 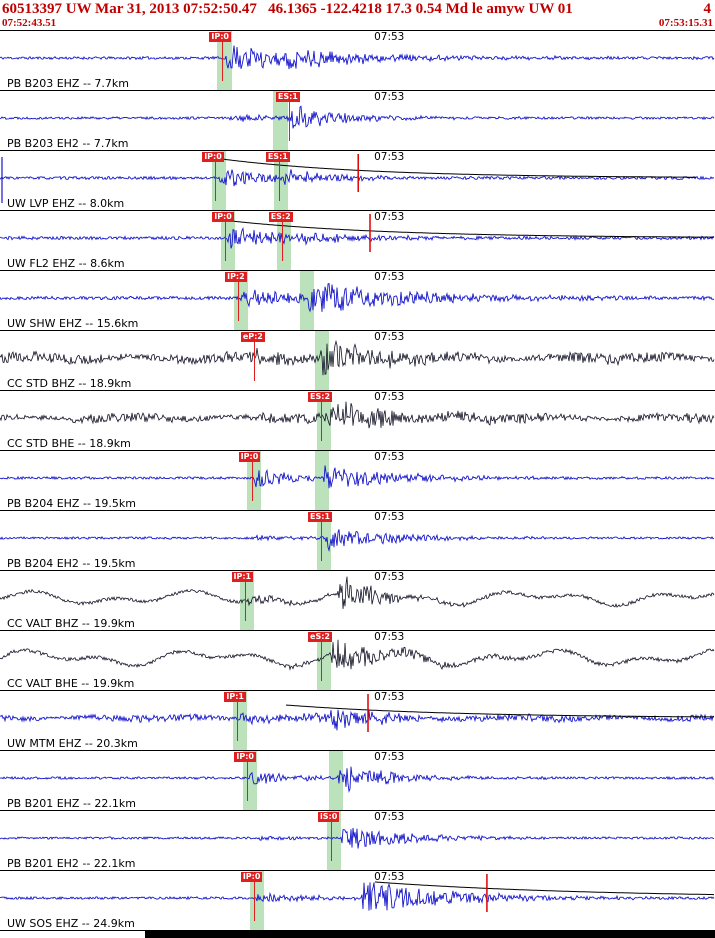 I want to click on trace-row: eP:2 07:53 CC STD BHZ -- 18.9km, so click(x=357, y=361).